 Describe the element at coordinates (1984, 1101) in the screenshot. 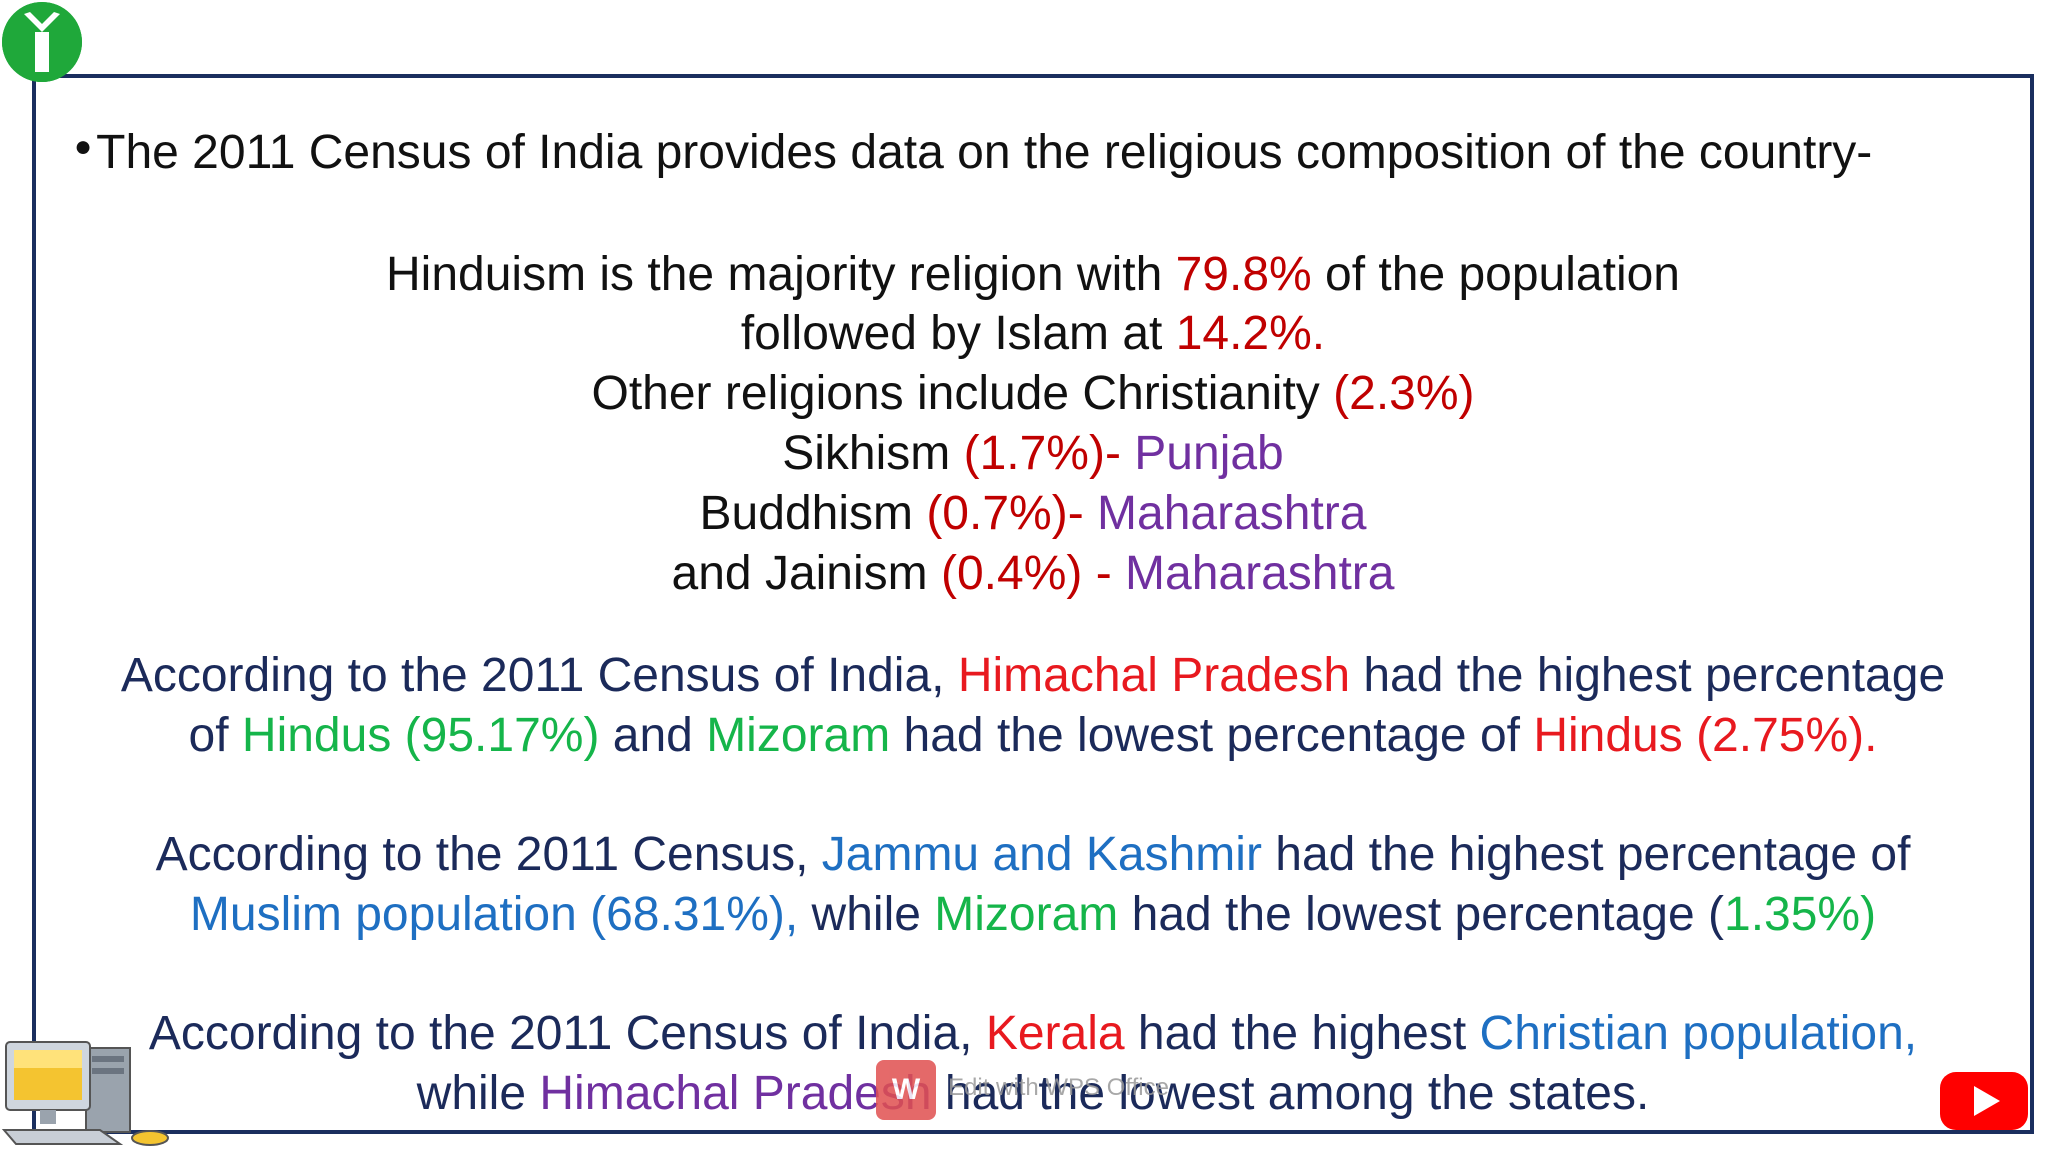

I see `youtube-icon` at that location.